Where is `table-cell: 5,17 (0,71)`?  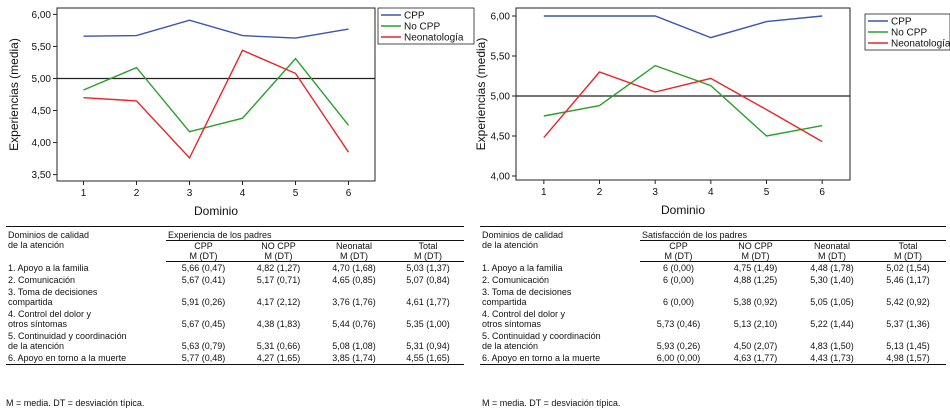
table-cell: 5,17 (0,71) is located at coordinates (278, 280).